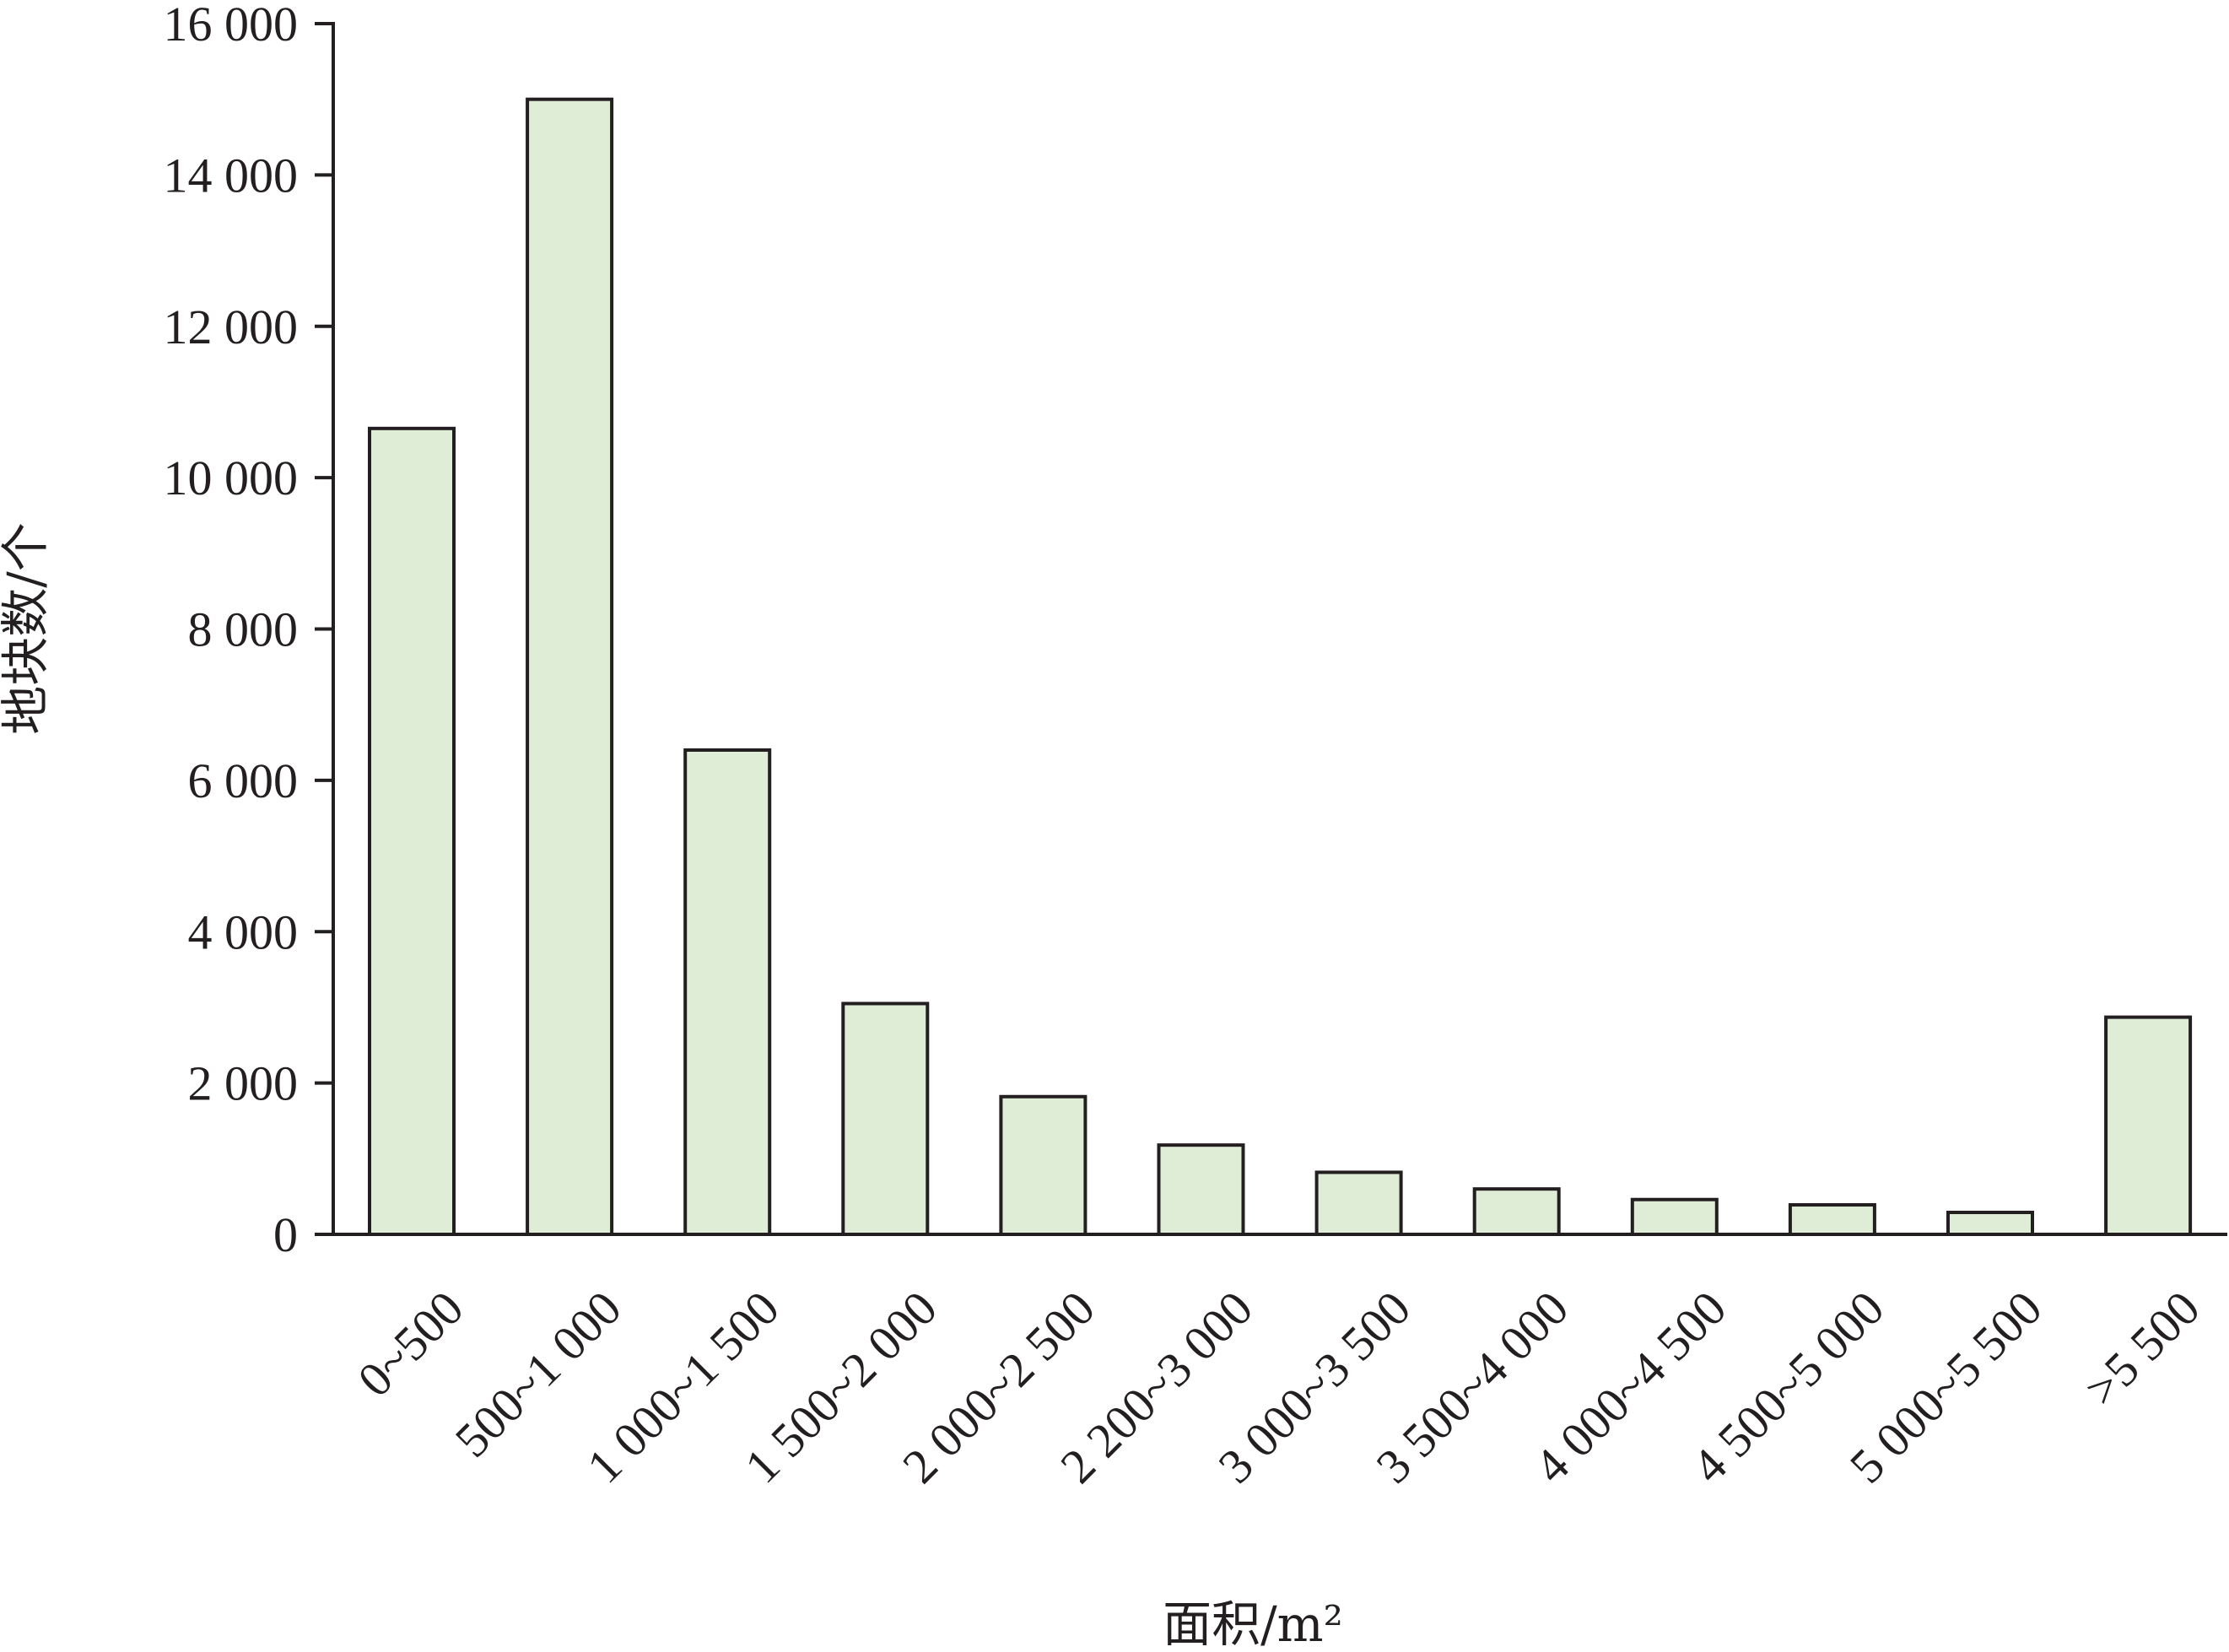  What do you see at coordinates (243, 780) in the screenshot?
I see `y-tick-label: 6 000` at bounding box center [243, 780].